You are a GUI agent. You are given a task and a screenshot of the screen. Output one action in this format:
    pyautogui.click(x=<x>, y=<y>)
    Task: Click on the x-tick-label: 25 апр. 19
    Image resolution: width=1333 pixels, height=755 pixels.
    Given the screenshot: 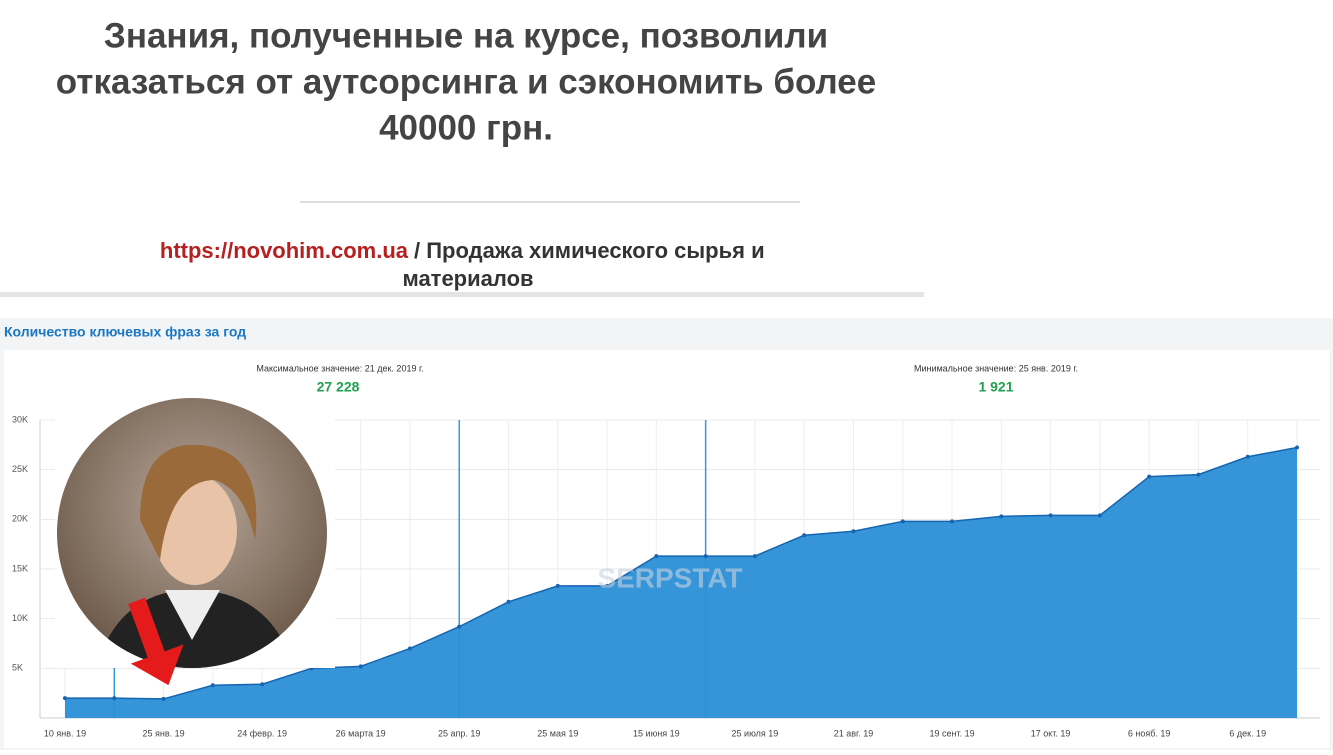 What is the action you would take?
    pyautogui.click(x=459, y=733)
    